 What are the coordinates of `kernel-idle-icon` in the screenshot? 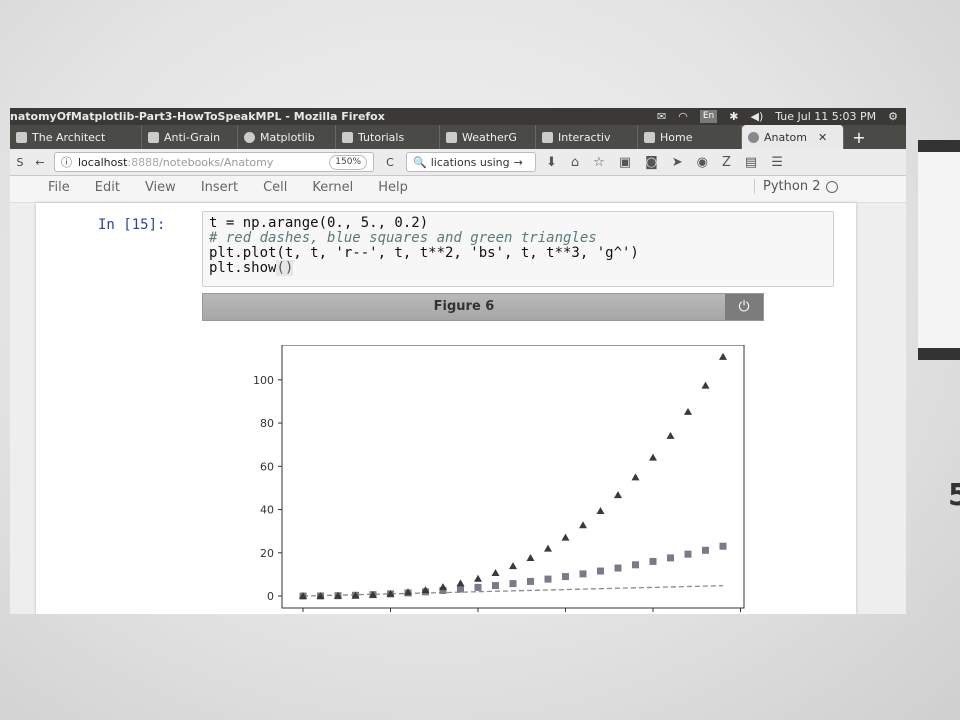 It's located at (832, 186).